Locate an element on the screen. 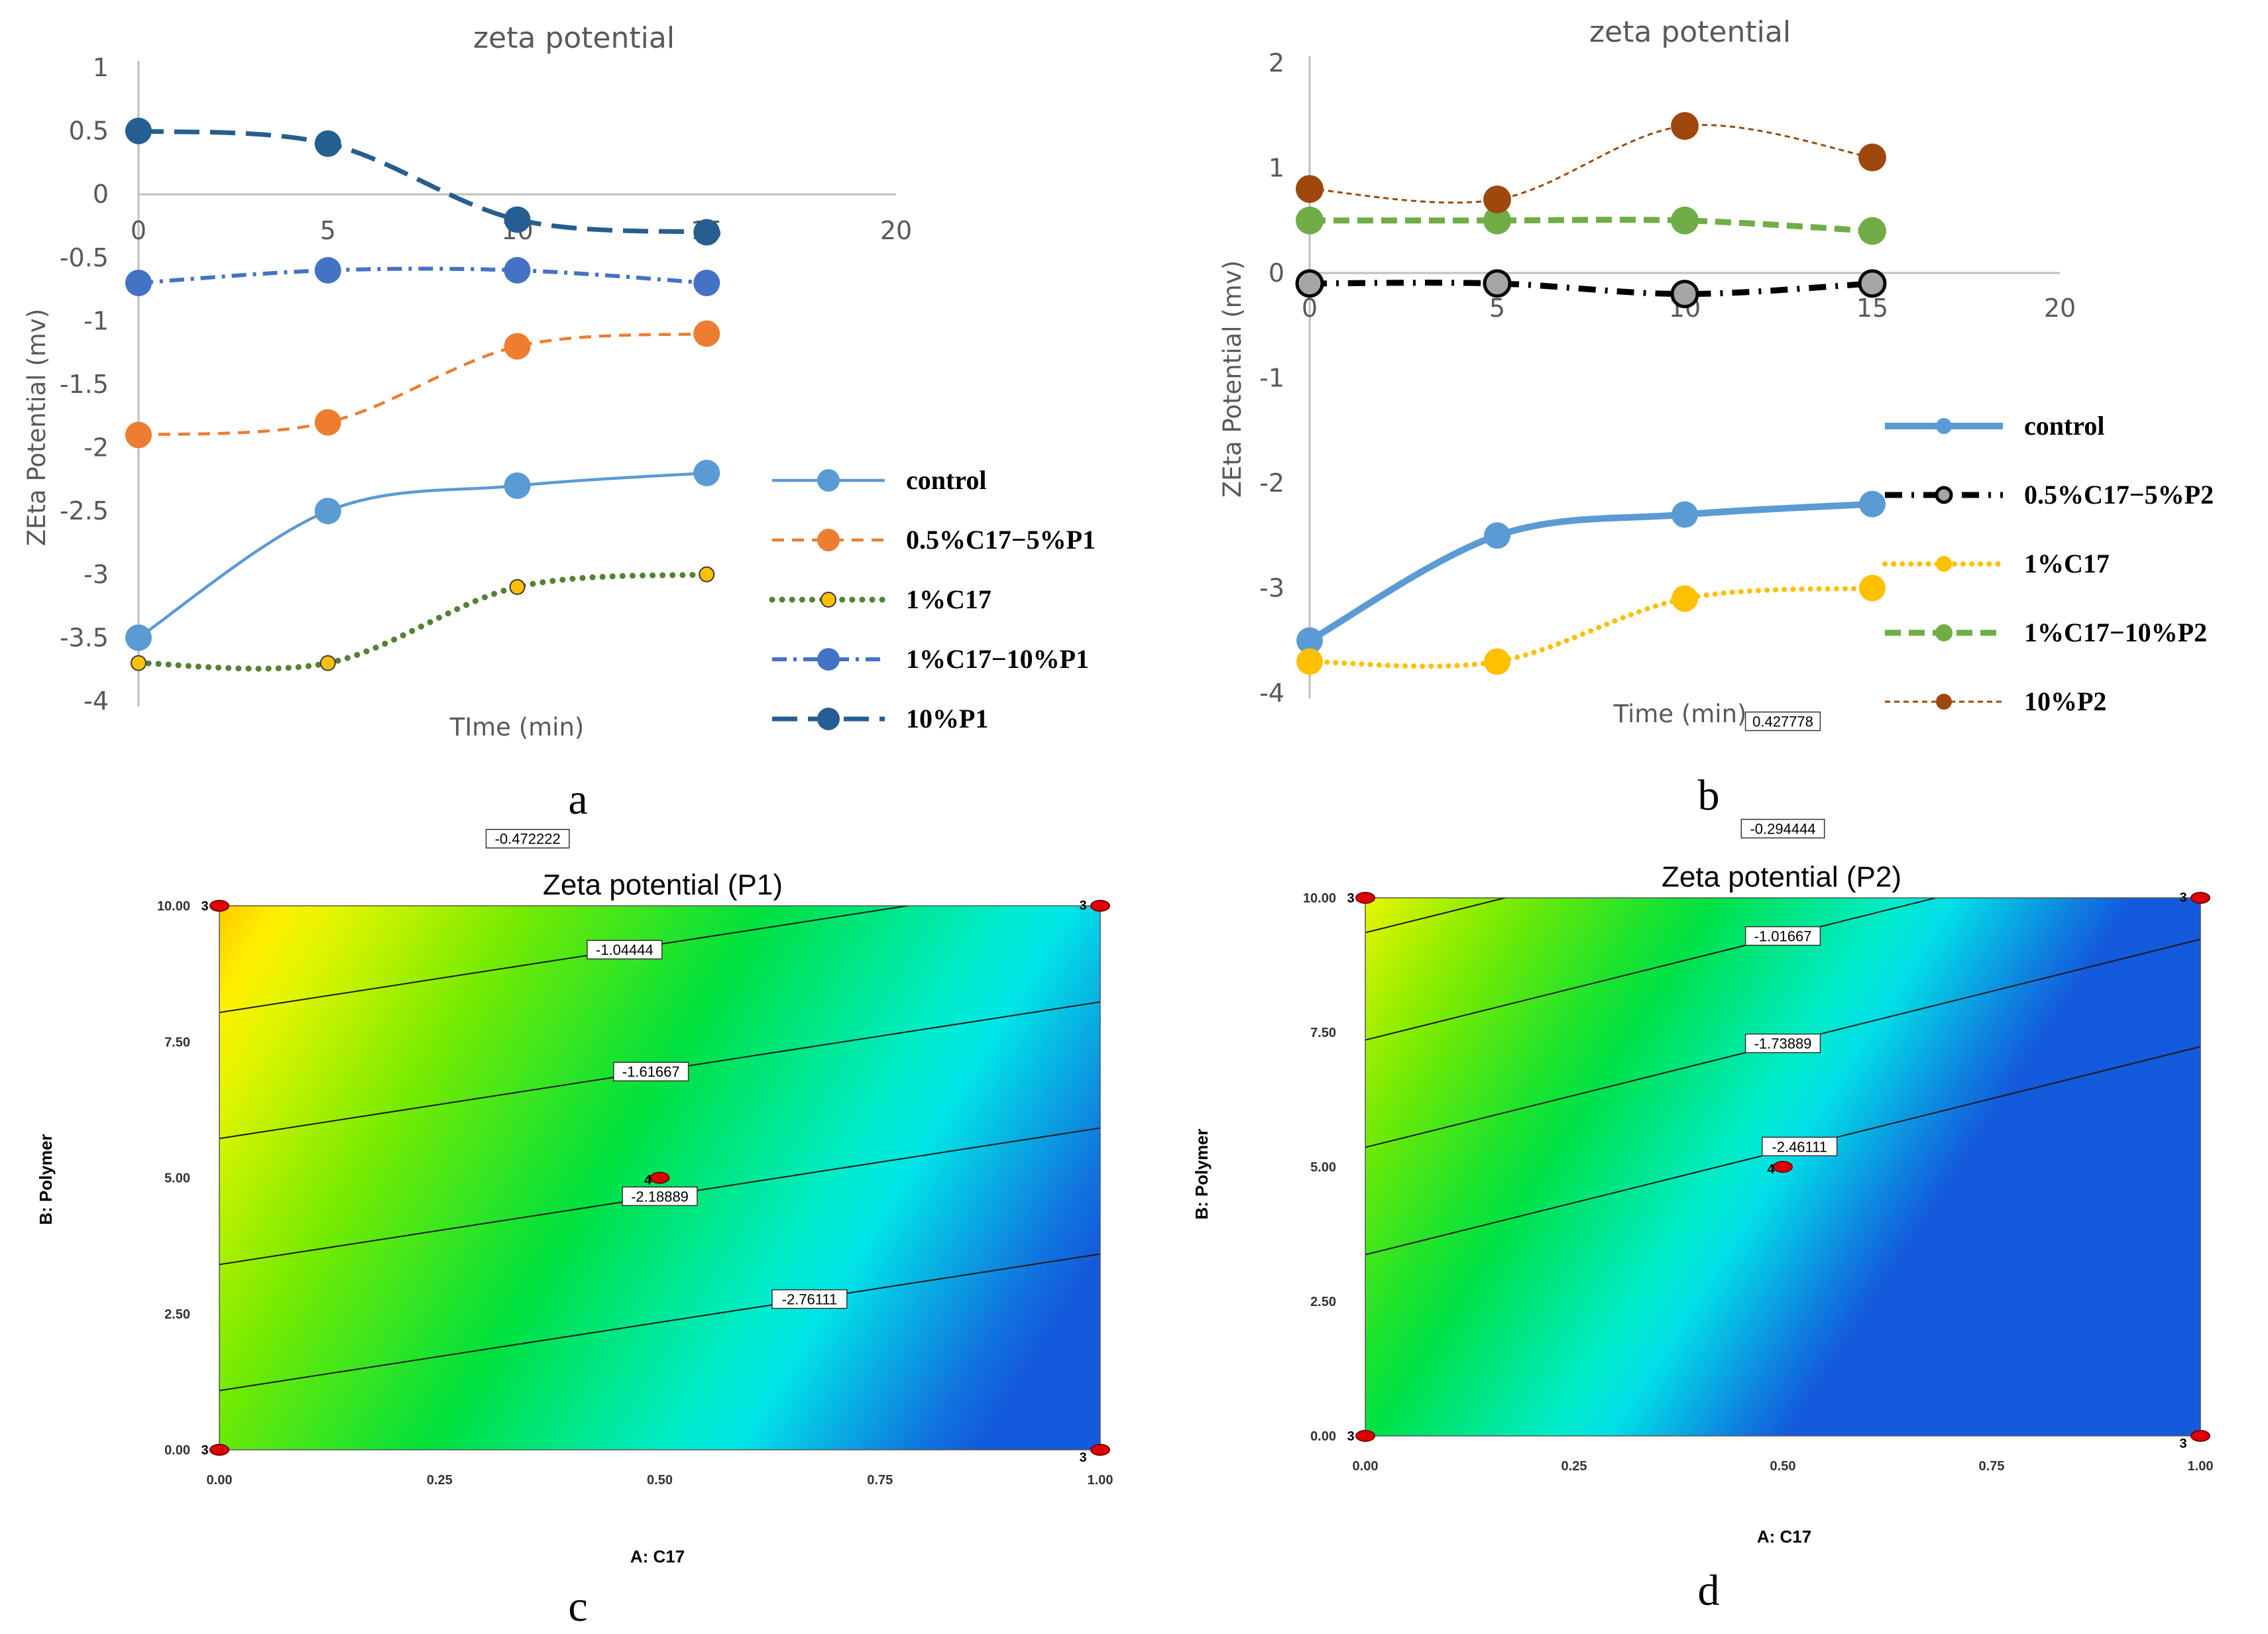 The height and width of the screenshot is (1634, 2268). contour-xtick-c: 0.50 is located at coordinates (660, 1480).